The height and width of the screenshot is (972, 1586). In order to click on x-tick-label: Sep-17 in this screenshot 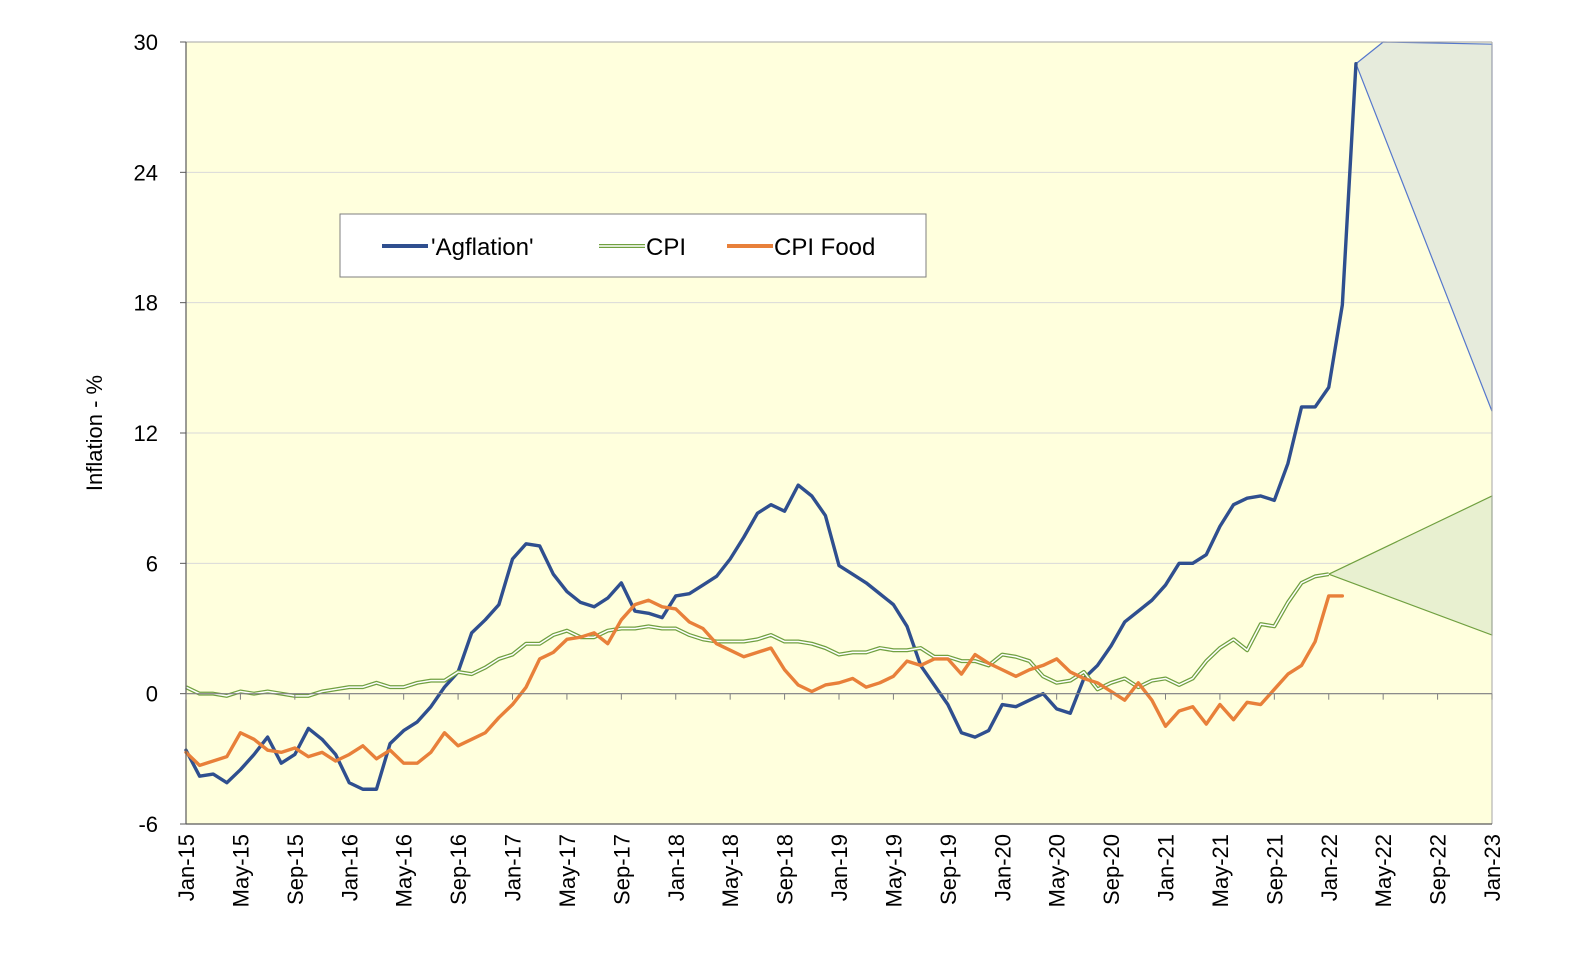, I will do `click(621, 869)`.